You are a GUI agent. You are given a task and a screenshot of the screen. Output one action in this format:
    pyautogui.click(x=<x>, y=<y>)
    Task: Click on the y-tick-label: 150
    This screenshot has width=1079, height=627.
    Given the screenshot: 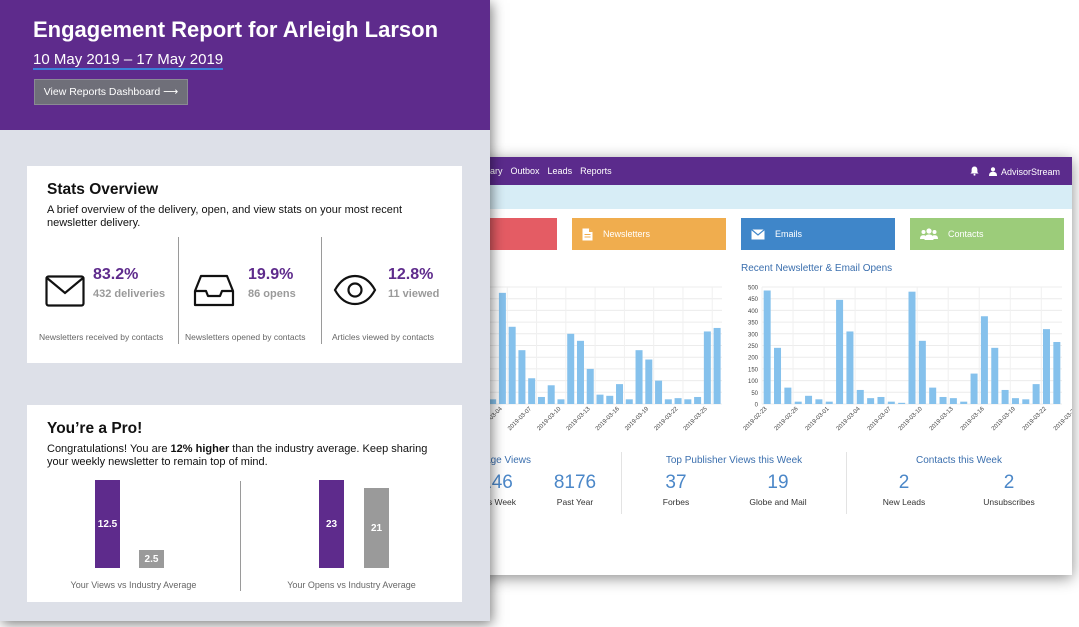 What is the action you would take?
    pyautogui.click(x=753, y=370)
    